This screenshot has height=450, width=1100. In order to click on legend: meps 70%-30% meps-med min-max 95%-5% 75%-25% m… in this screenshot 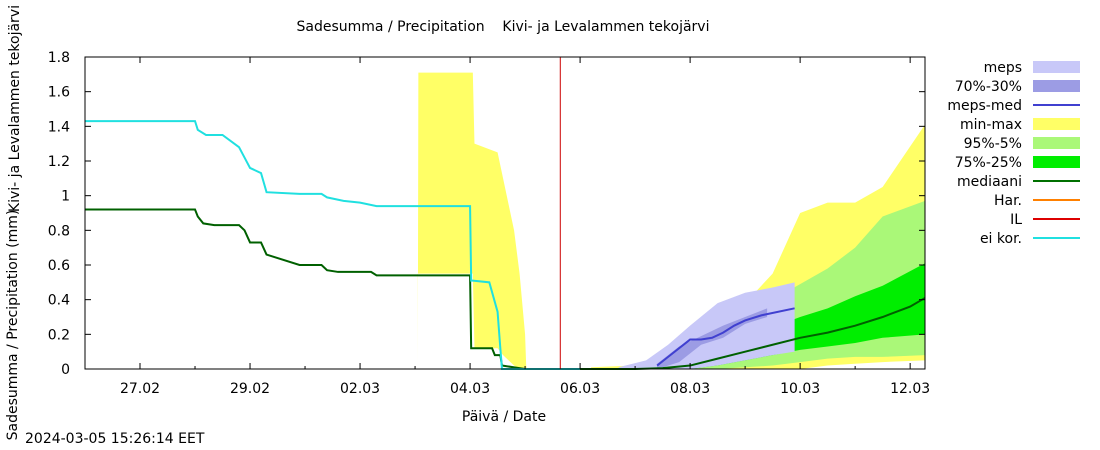, I will do `click(1013, 153)`.